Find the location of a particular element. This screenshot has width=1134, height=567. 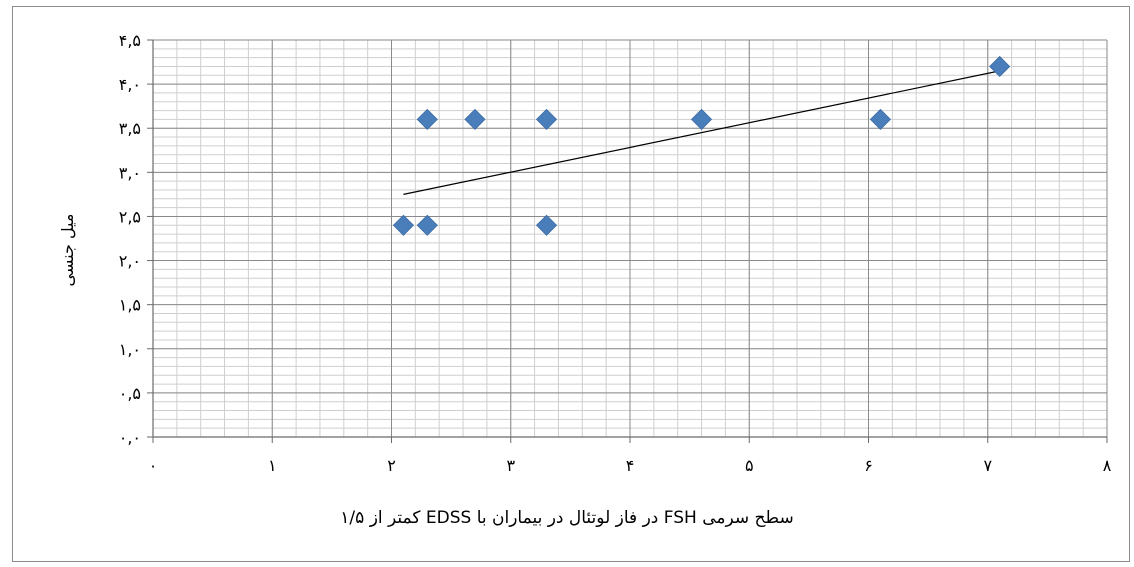

y-tick-label: ۰,۰ is located at coordinates (130, 437).